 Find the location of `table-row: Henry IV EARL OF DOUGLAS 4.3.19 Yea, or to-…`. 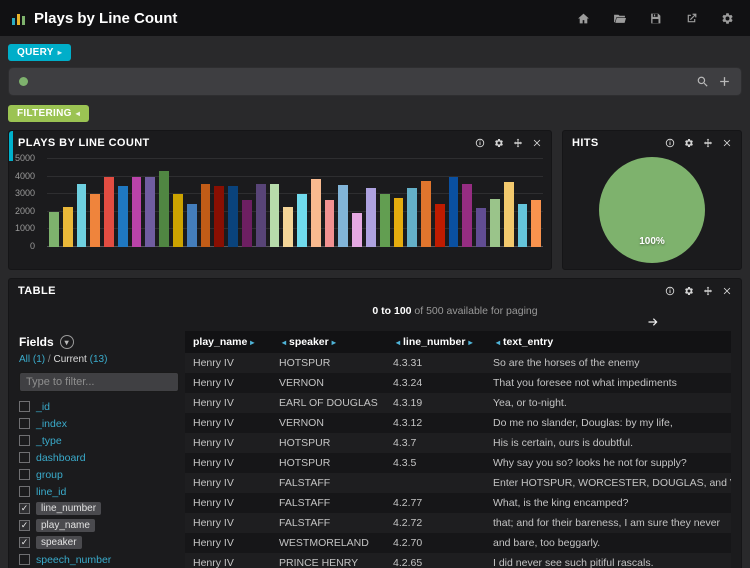

table-row: Henry IV EARL OF DOUGLAS 4.3.19 Yea, or to-… is located at coordinates (458, 403).